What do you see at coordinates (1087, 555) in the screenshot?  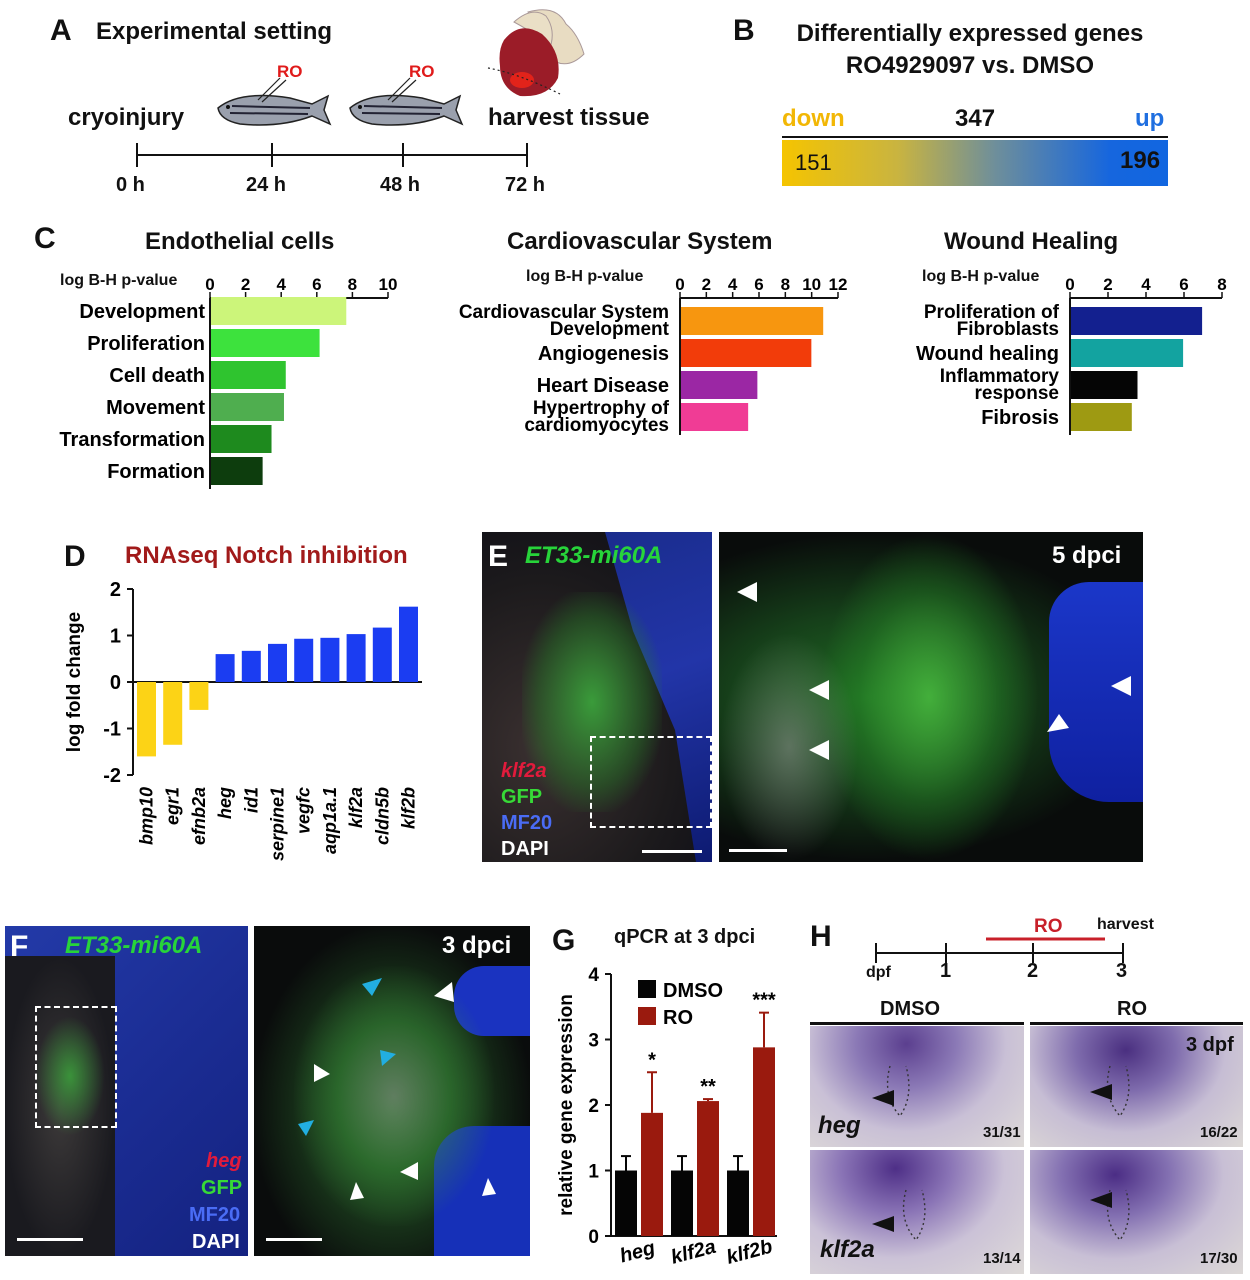 I see `time-label: 5 dpci` at bounding box center [1087, 555].